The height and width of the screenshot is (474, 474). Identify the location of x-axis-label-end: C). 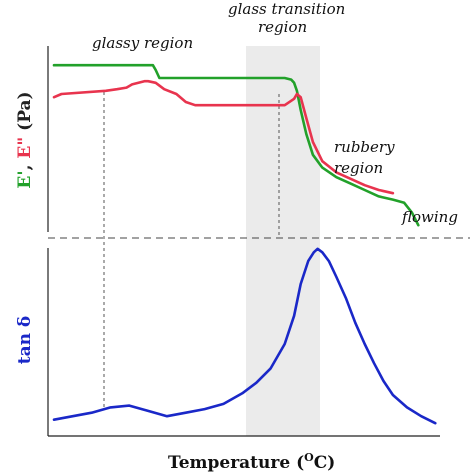
(325, 463).